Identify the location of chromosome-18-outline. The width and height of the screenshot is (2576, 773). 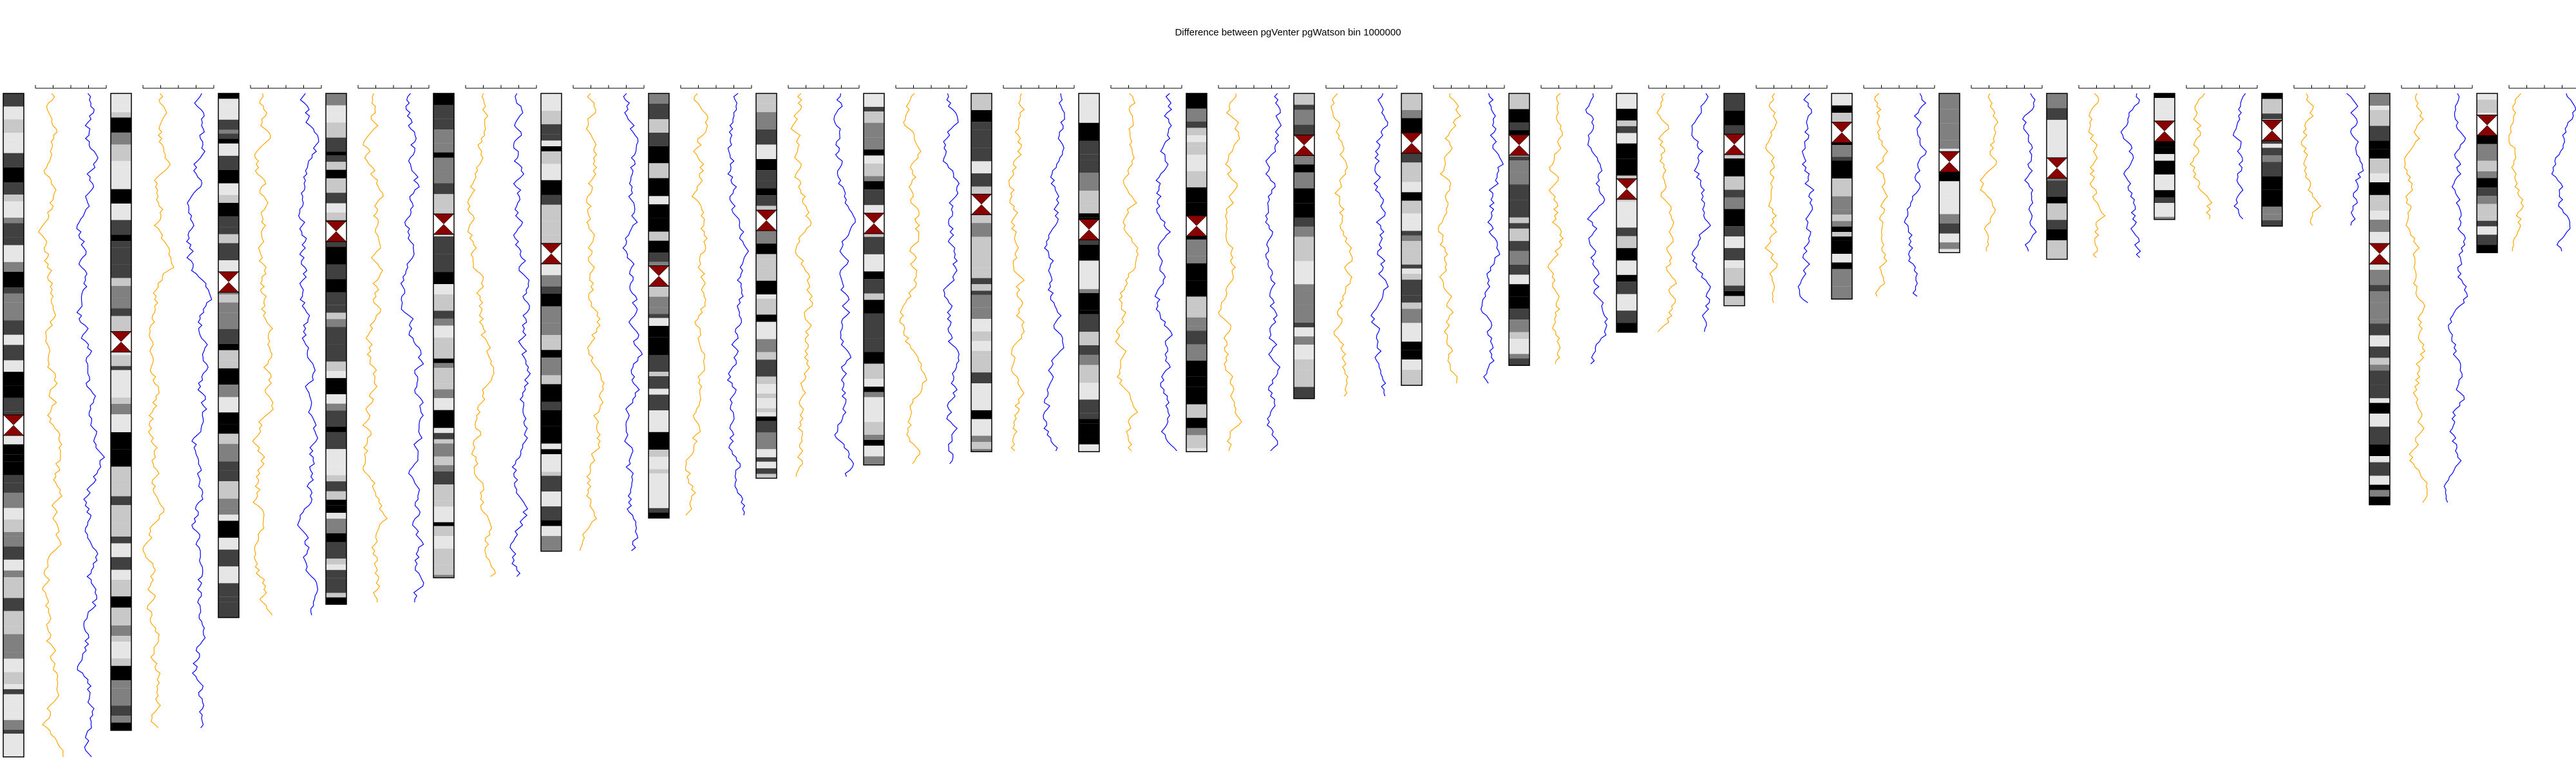
(1842, 196).